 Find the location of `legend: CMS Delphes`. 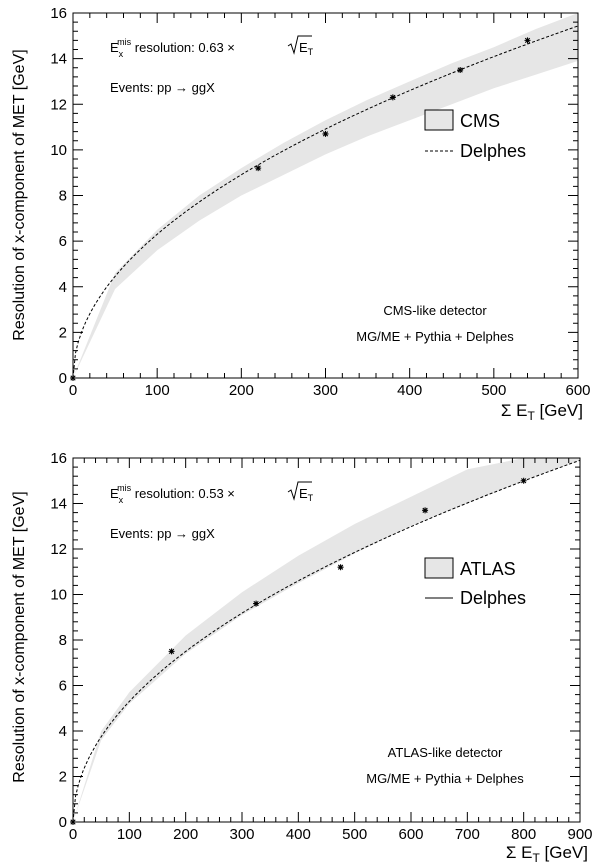

legend: CMS Delphes is located at coordinates (475, 135).